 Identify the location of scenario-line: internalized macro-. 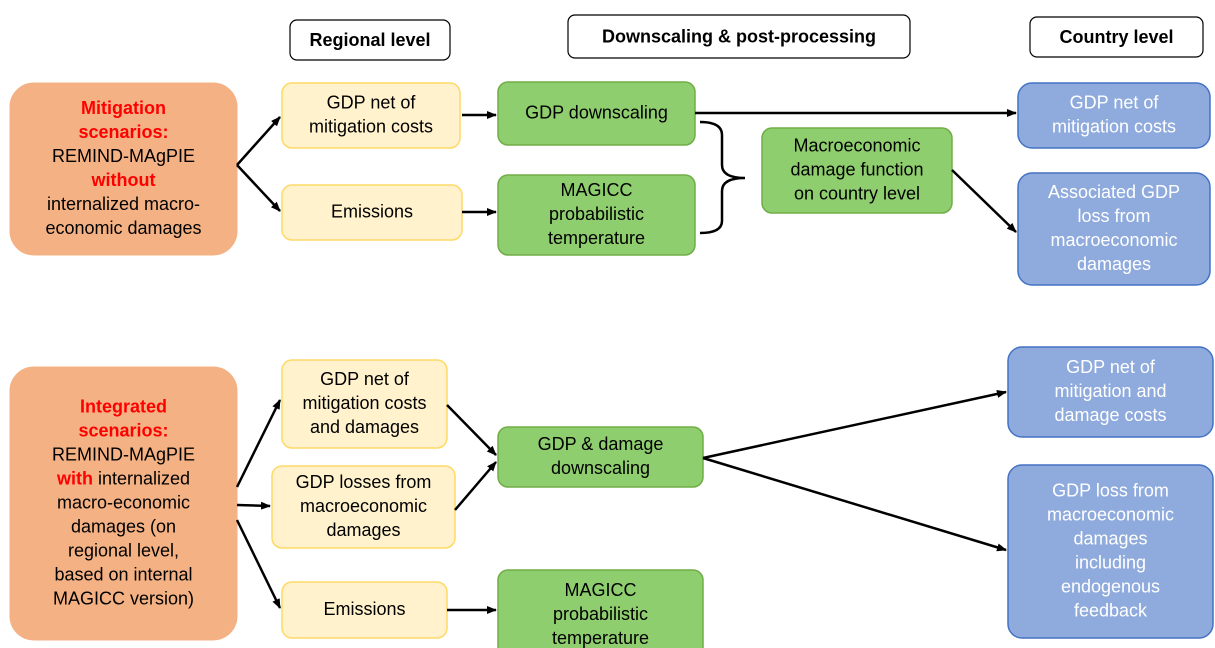
(123, 204).